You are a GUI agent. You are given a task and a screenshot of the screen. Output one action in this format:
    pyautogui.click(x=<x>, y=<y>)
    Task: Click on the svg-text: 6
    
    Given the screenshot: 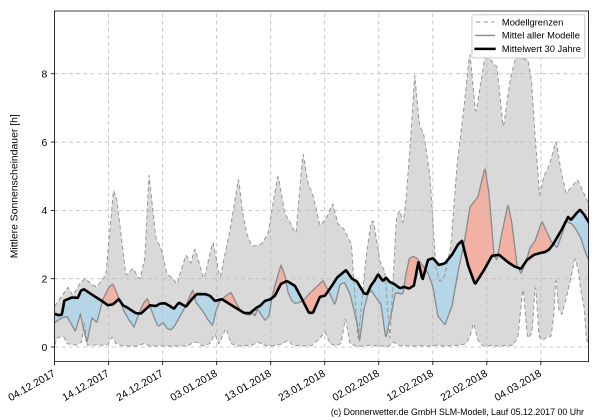 What is the action you would take?
    pyautogui.click(x=45, y=143)
    